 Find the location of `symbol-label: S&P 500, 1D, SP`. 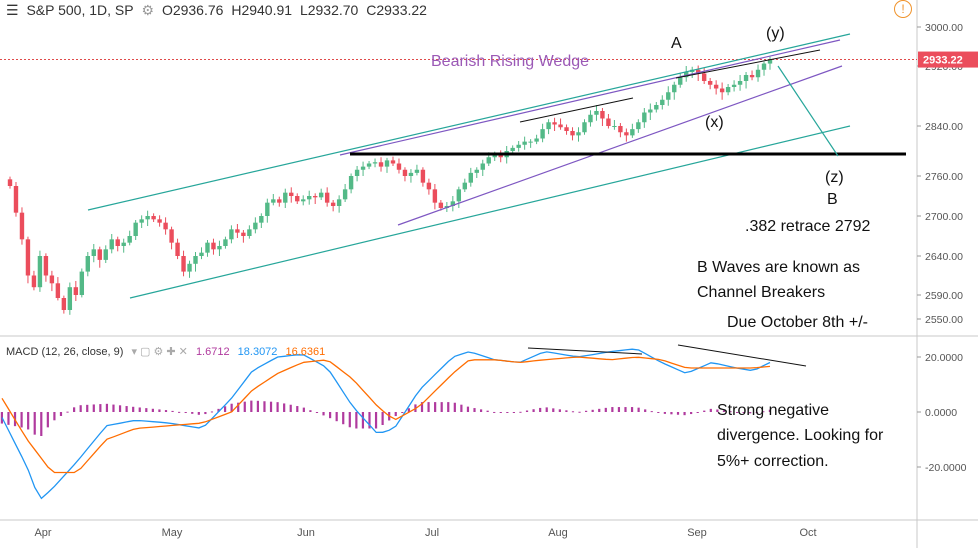

symbol-label: S&P 500, 1D, SP is located at coordinates (80, 10).